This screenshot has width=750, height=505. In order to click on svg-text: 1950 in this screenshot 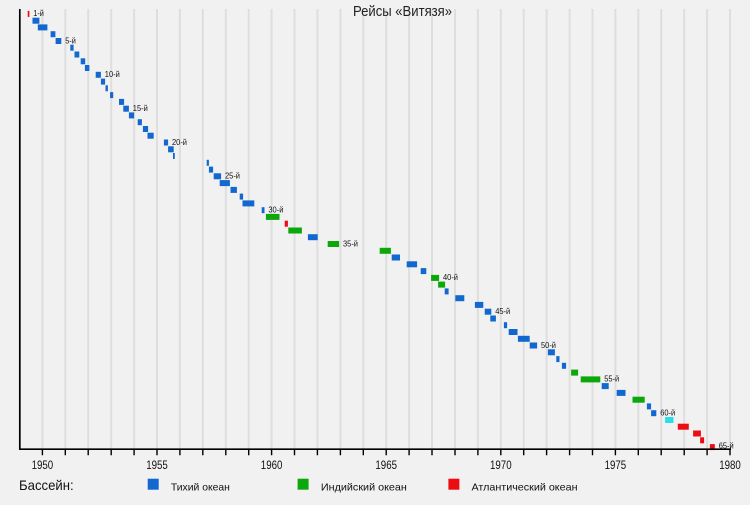, I will do `click(43, 465)`.